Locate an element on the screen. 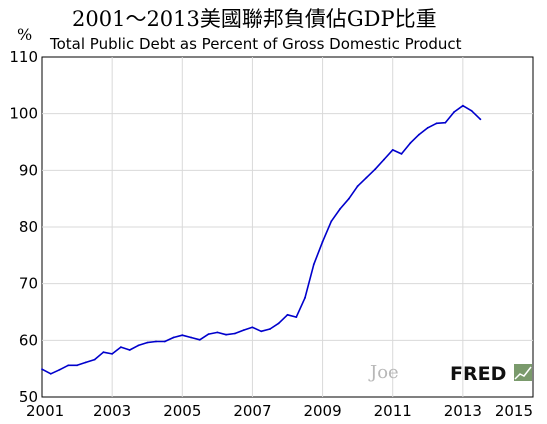 The width and height of the screenshot is (547, 424). x-tick-label: 2003 is located at coordinates (112, 411).